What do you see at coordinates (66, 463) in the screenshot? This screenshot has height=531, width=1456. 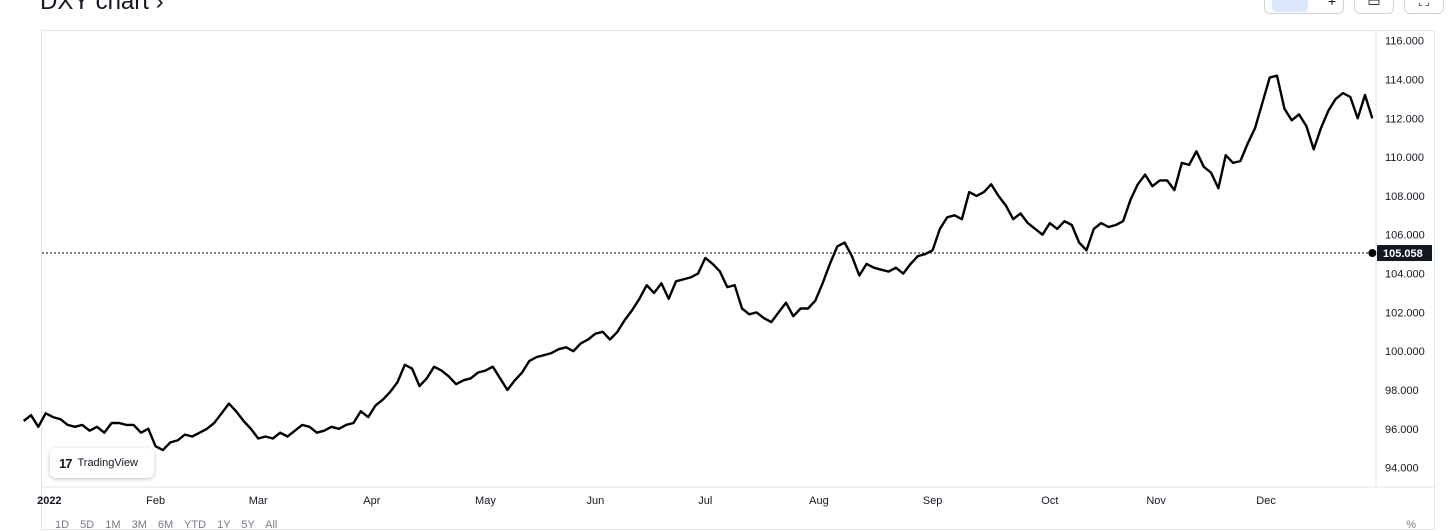 I see `tradingview-logo-icon: 17` at bounding box center [66, 463].